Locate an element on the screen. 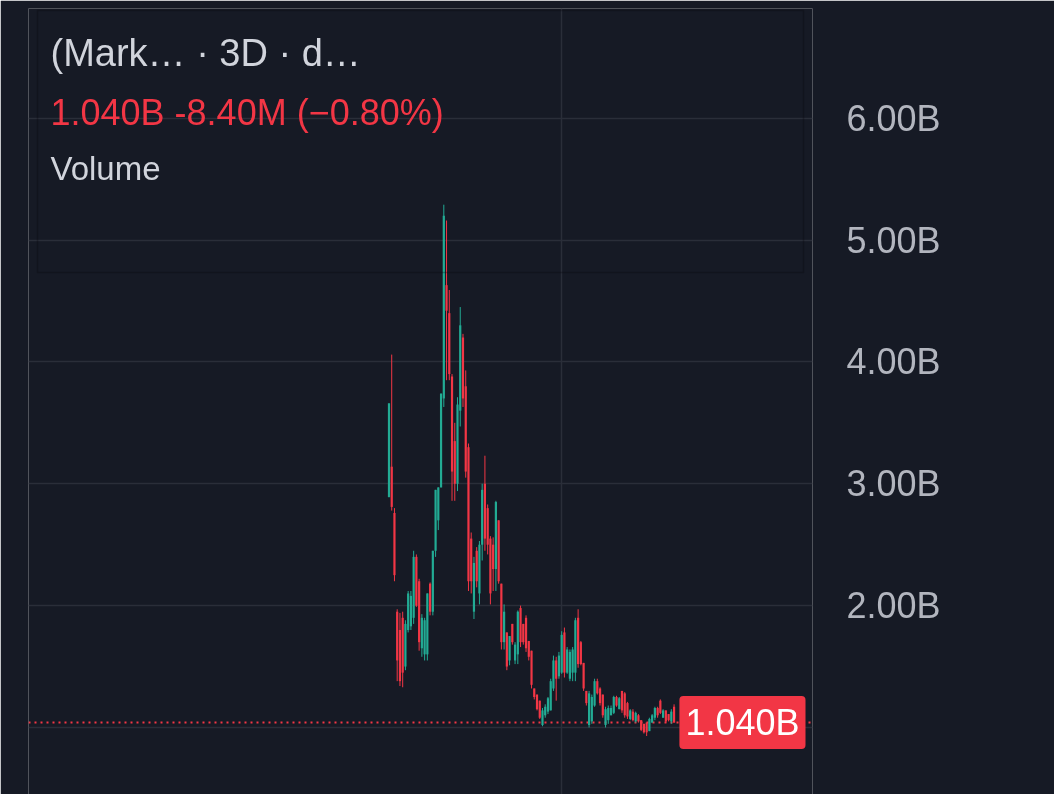 The image size is (1054, 794). y-tick-label: 3.00B is located at coordinates (893, 484).